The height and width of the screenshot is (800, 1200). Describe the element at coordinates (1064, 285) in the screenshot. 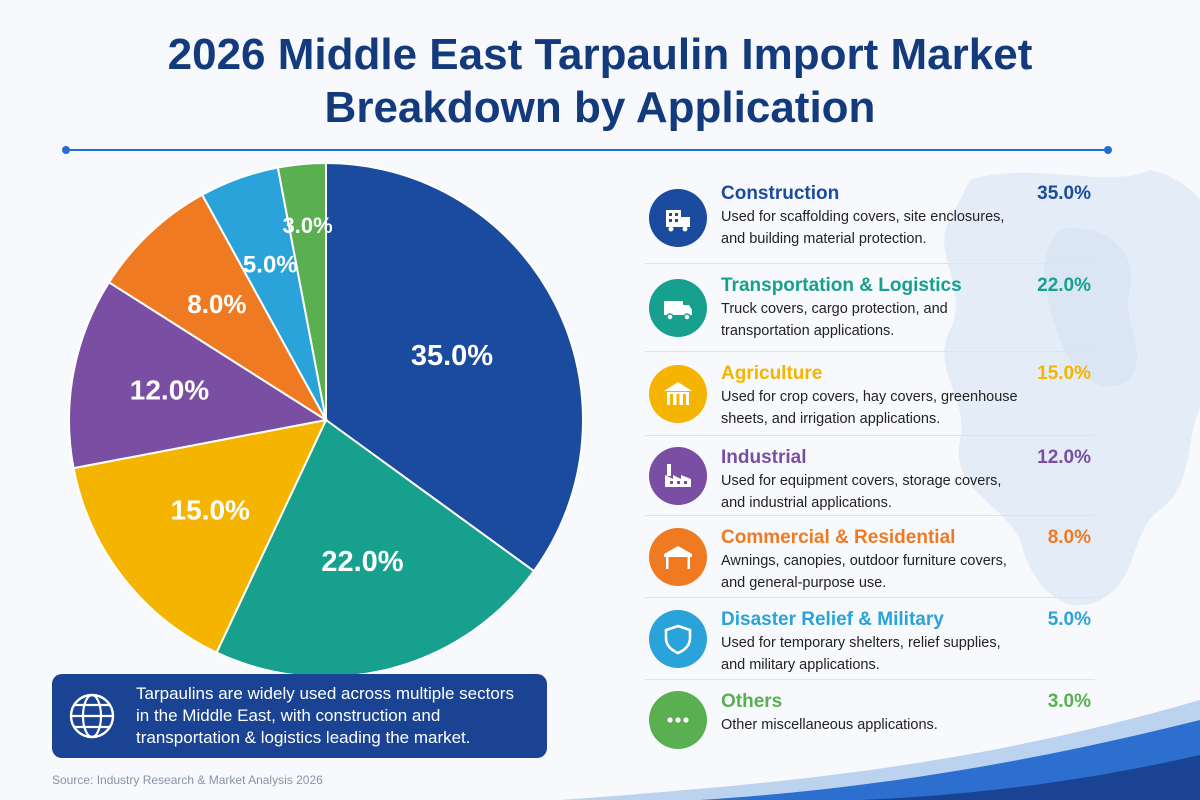

I see `legend-percent: 22.0%` at that location.